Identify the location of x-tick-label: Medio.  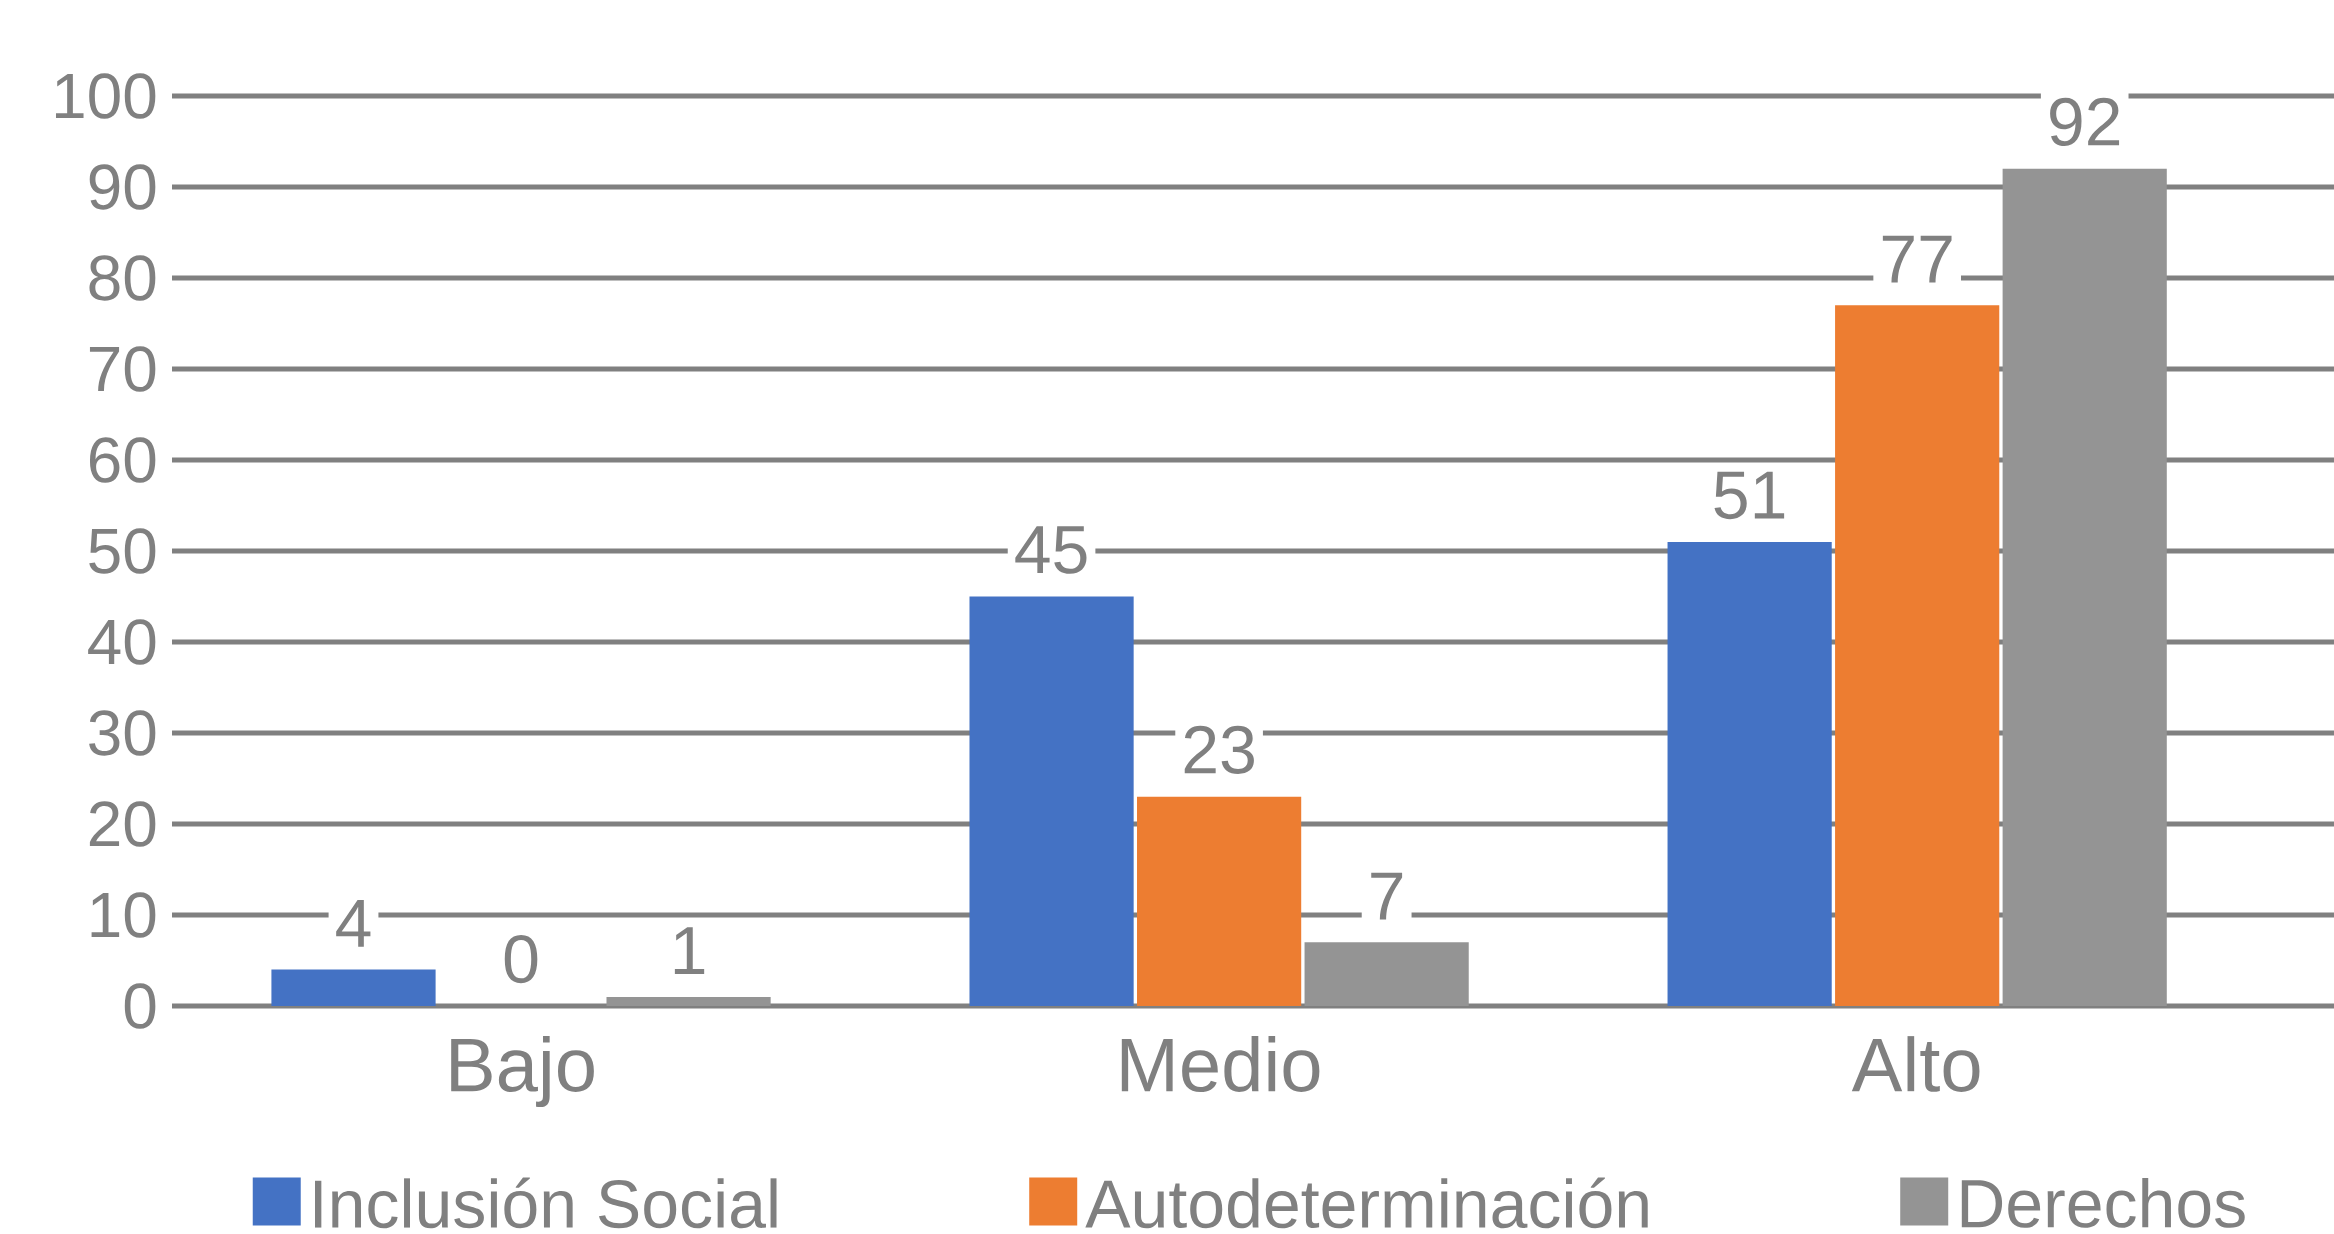
(1220, 1064).